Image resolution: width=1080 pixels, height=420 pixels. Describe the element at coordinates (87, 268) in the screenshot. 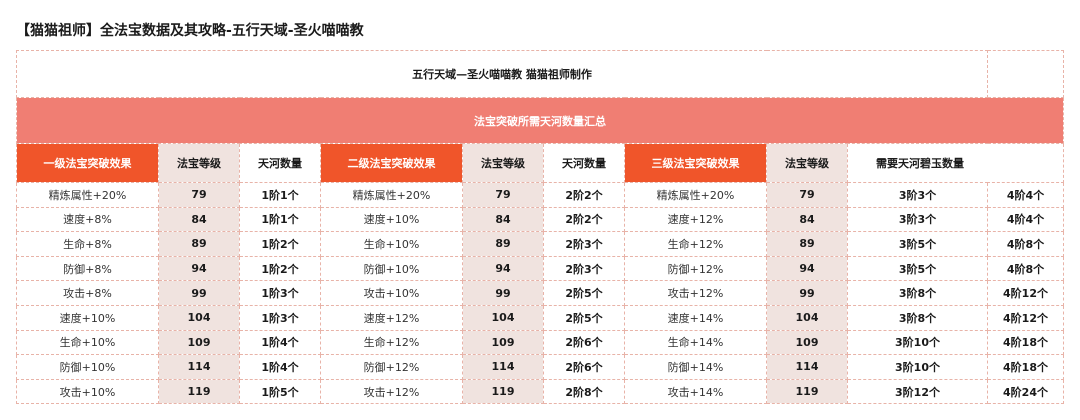

I see `cell-tier1-effect: 防御+8%` at that location.